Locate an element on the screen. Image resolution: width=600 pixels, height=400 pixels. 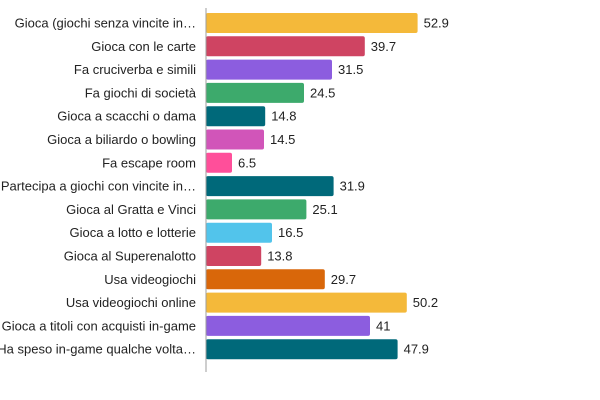
bar-value-label: 16.5 is located at coordinates (290, 232).